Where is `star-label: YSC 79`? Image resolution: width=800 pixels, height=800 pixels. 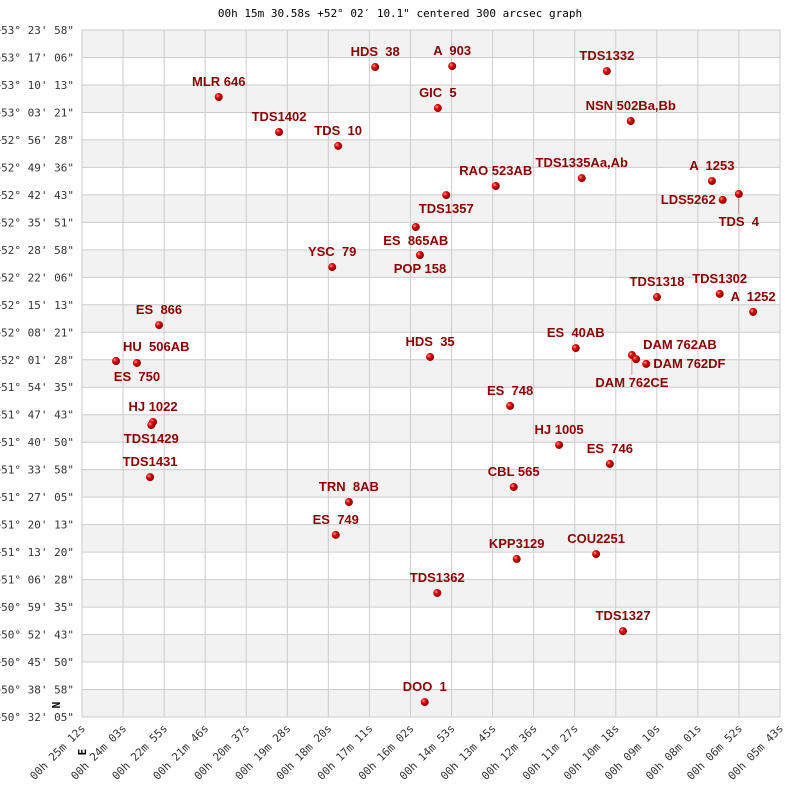 star-label: YSC 79 is located at coordinates (332, 251).